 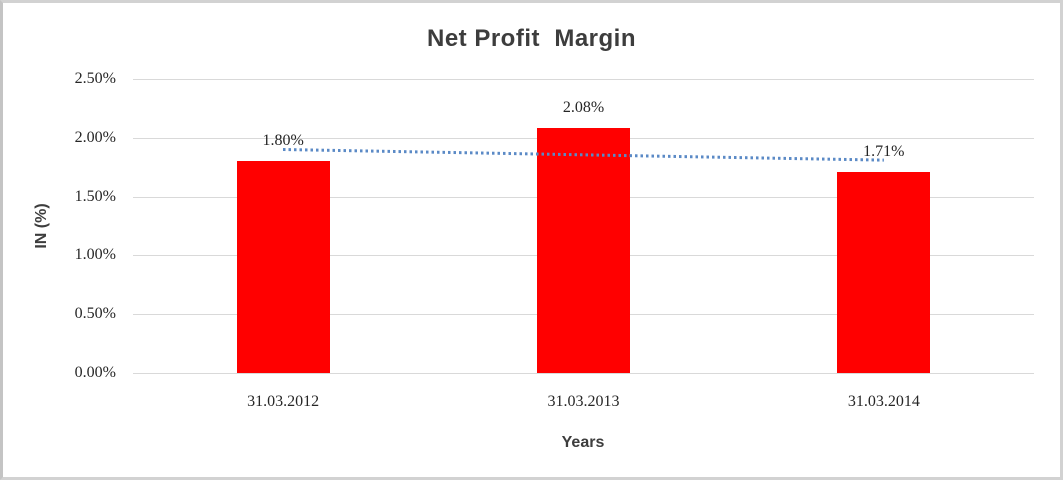 What do you see at coordinates (95, 314) in the screenshot?
I see `y-tick-label: 0.50%` at bounding box center [95, 314].